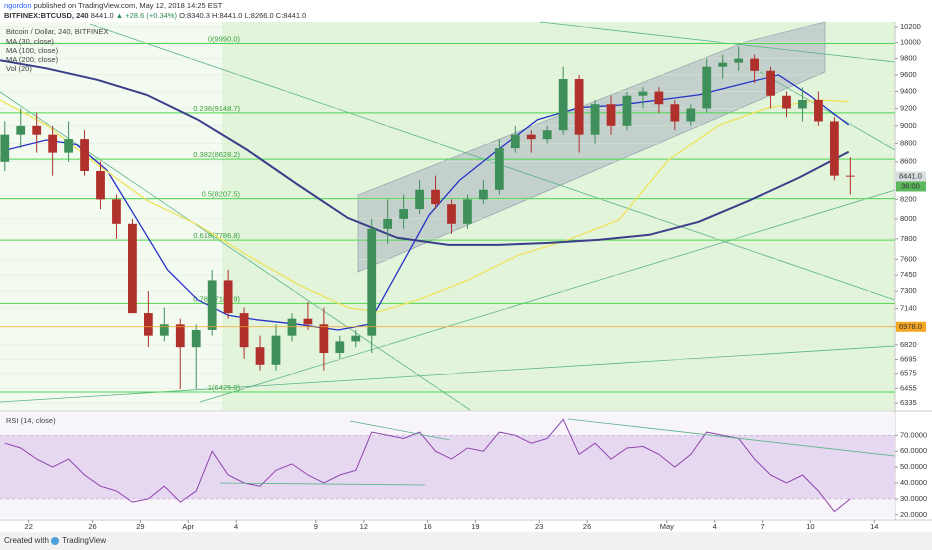 The height and width of the screenshot is (550, 932). Describe the element at coordinates (810, 526) in the screenshot. I see `x-tick-label: 10` at that location.